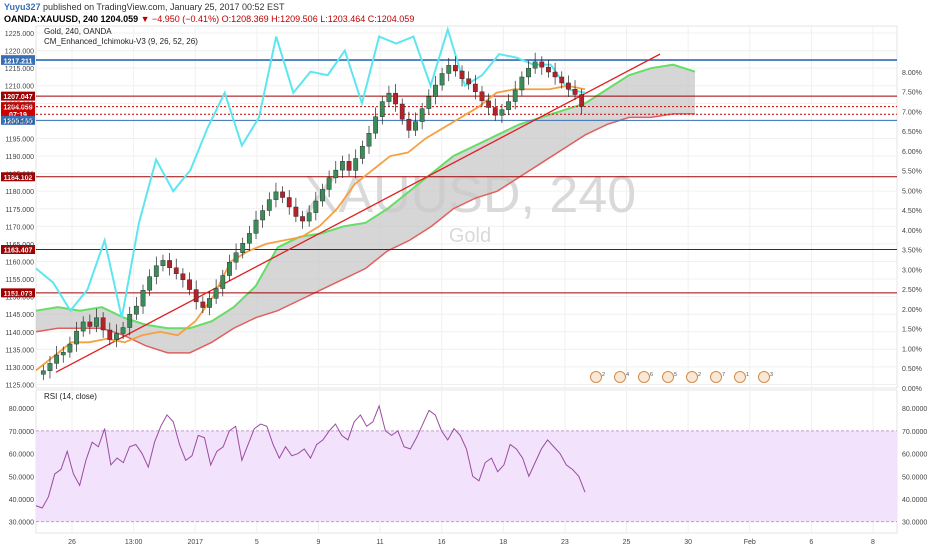  What do you see at coordinates (912, 330) in the screenshot?
I see `pct-tick-3: 1.50%` at bounding box center [912, 330].